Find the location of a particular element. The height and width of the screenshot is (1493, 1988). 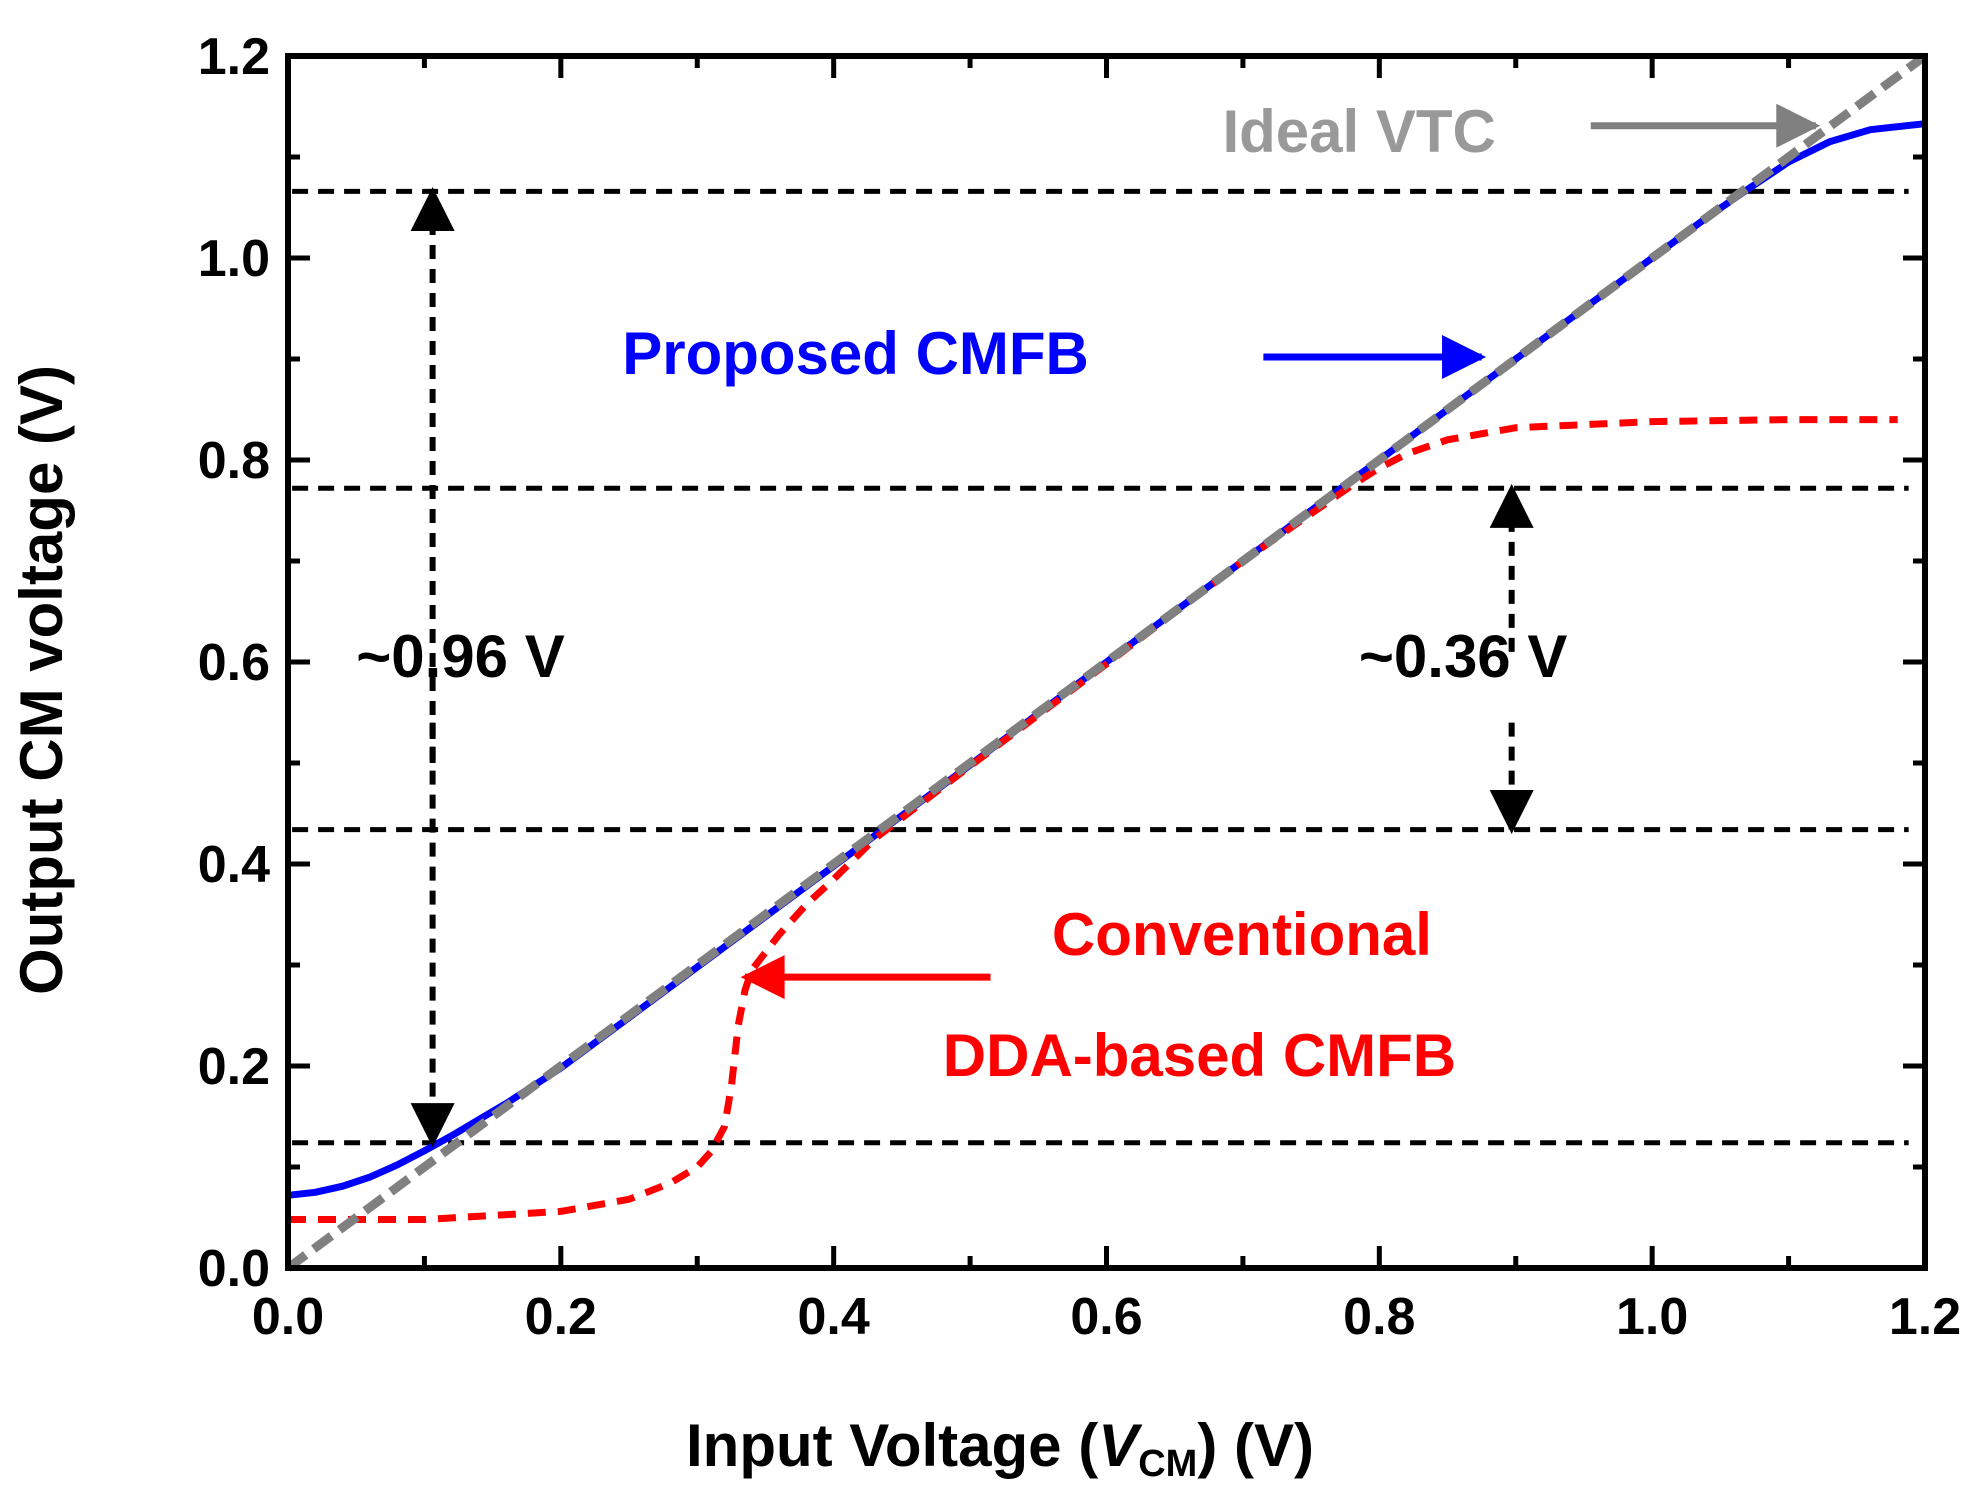

x-tick-label: 1.2 is located at coordinates (1925, 1317).